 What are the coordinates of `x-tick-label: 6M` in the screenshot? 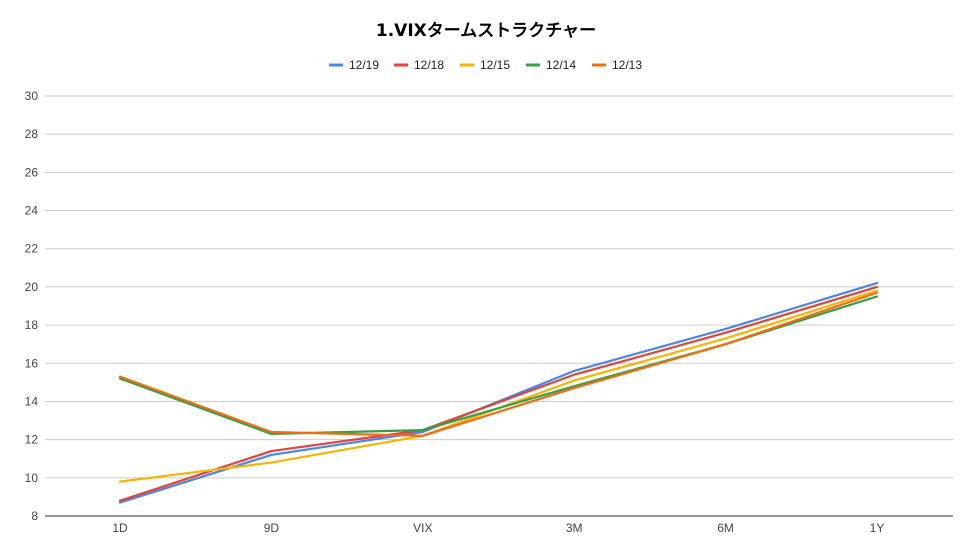 It's located at (725, 528).